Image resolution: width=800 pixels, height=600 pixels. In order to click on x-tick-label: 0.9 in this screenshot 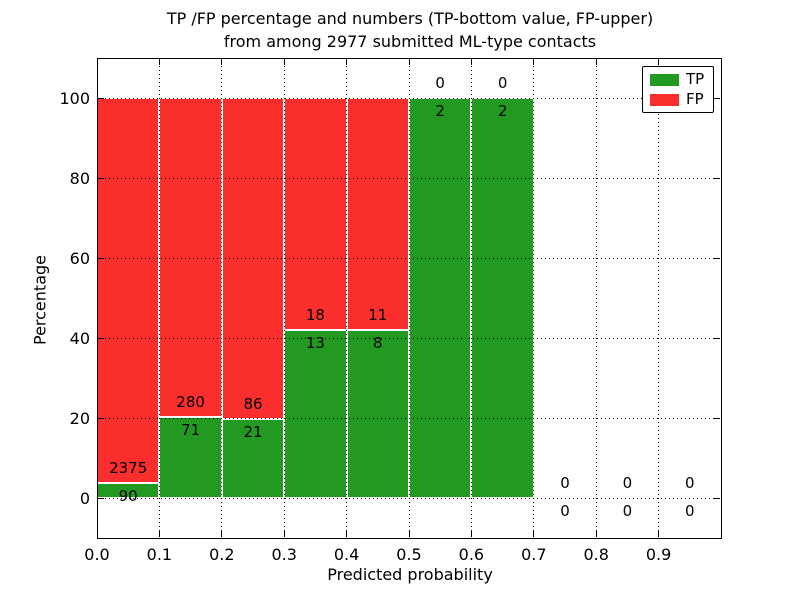, I will do `click(658, 554)`.